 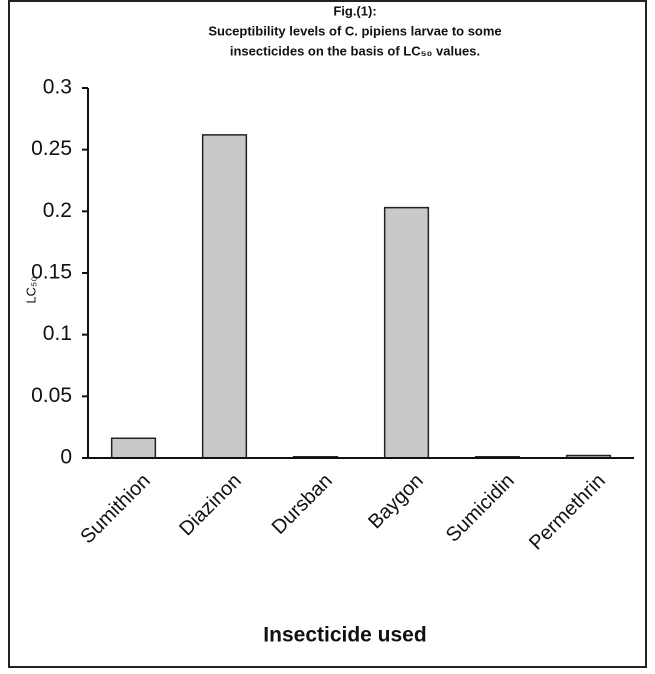 What do you see at coordinates (354, 10) in the screenshot?
I see `chart-title: Fig.(1):` at bounding box center [354, 10].